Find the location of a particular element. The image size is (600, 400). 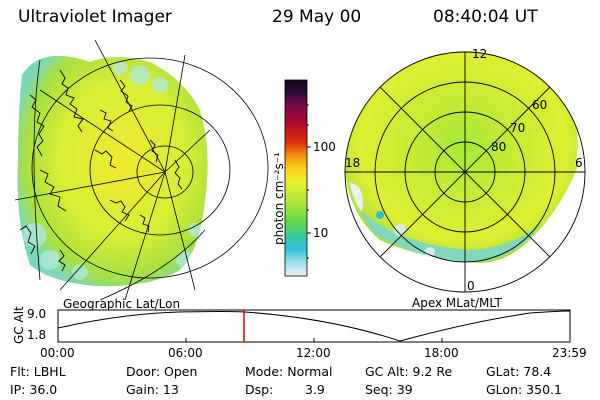

left-panel-caption: Geographic Lat/Lon is located at coordinates (122, 304).